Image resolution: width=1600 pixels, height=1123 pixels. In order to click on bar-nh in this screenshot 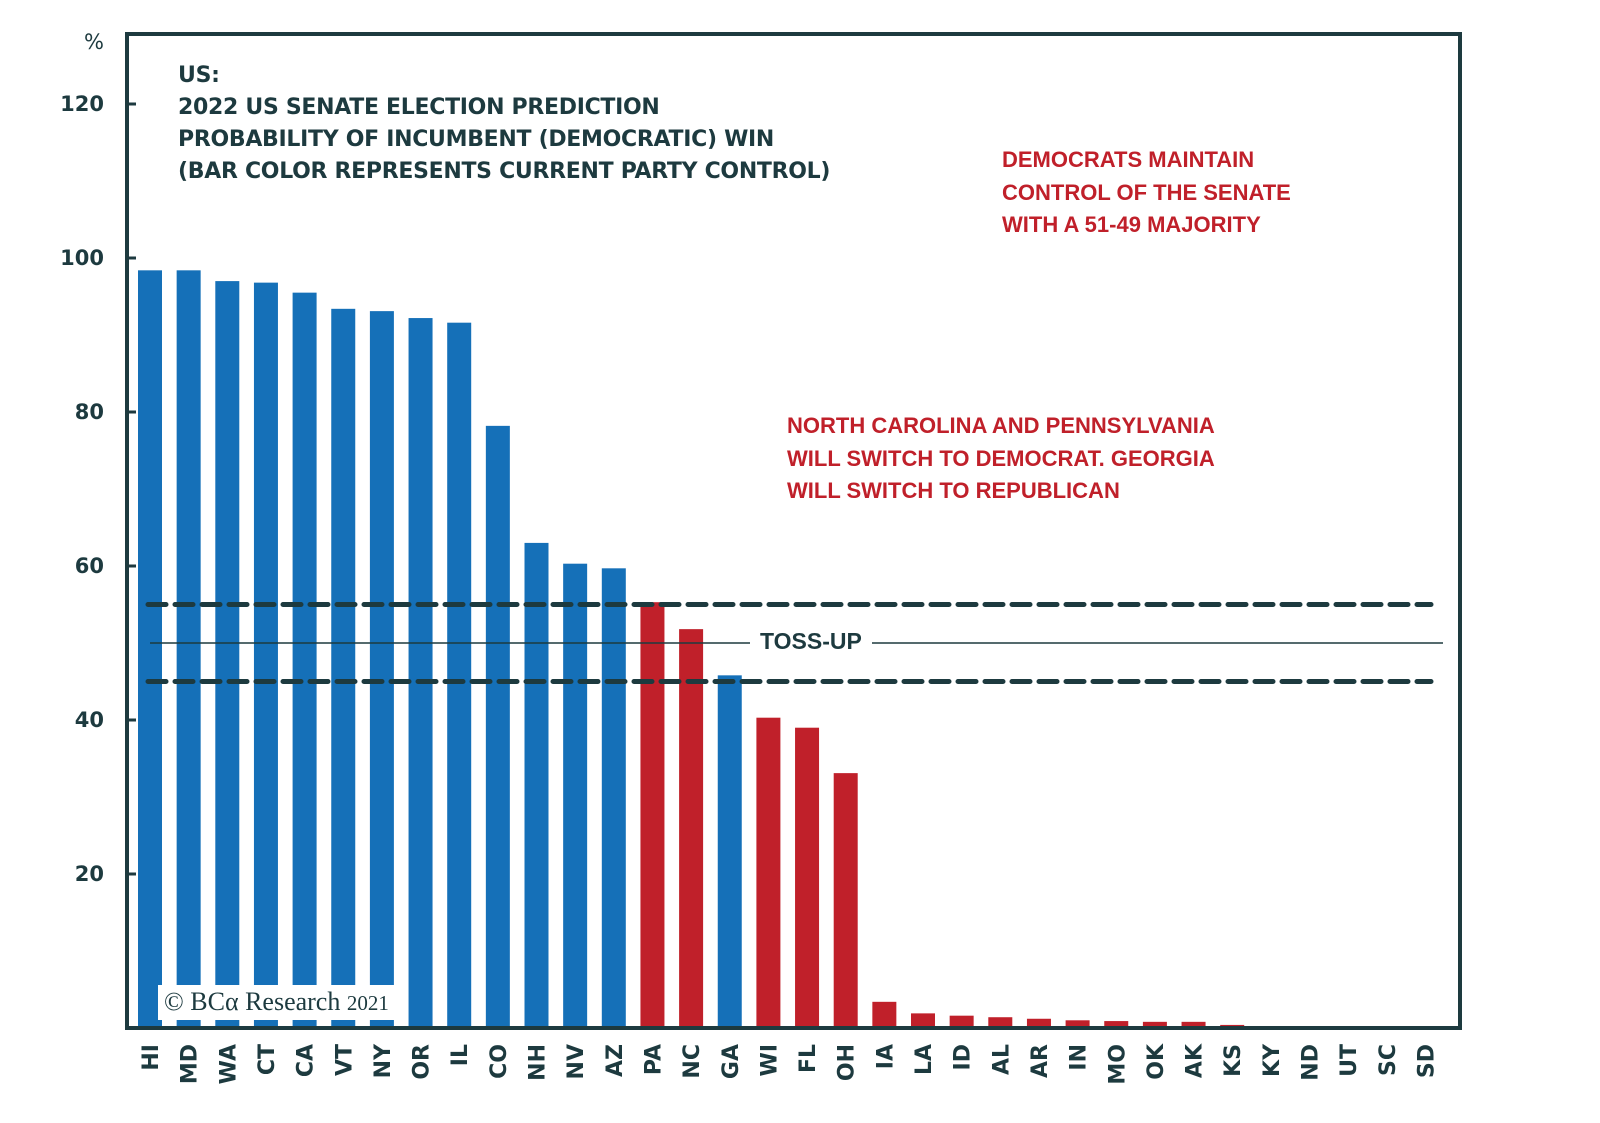, I will do `click(536, 785)`.